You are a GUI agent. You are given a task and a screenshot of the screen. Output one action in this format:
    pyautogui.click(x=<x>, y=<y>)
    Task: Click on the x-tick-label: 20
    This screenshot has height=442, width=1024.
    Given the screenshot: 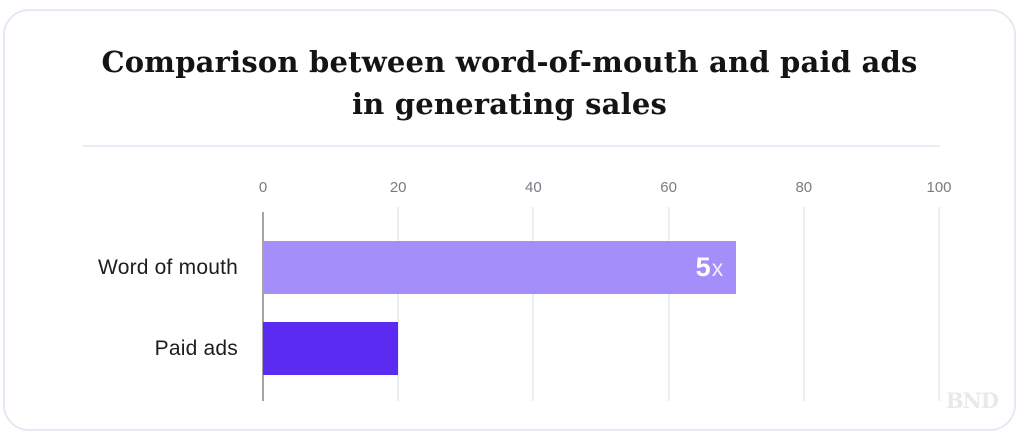 What is the action you would take?
    pyautogui.click(x=398, y=187)
    